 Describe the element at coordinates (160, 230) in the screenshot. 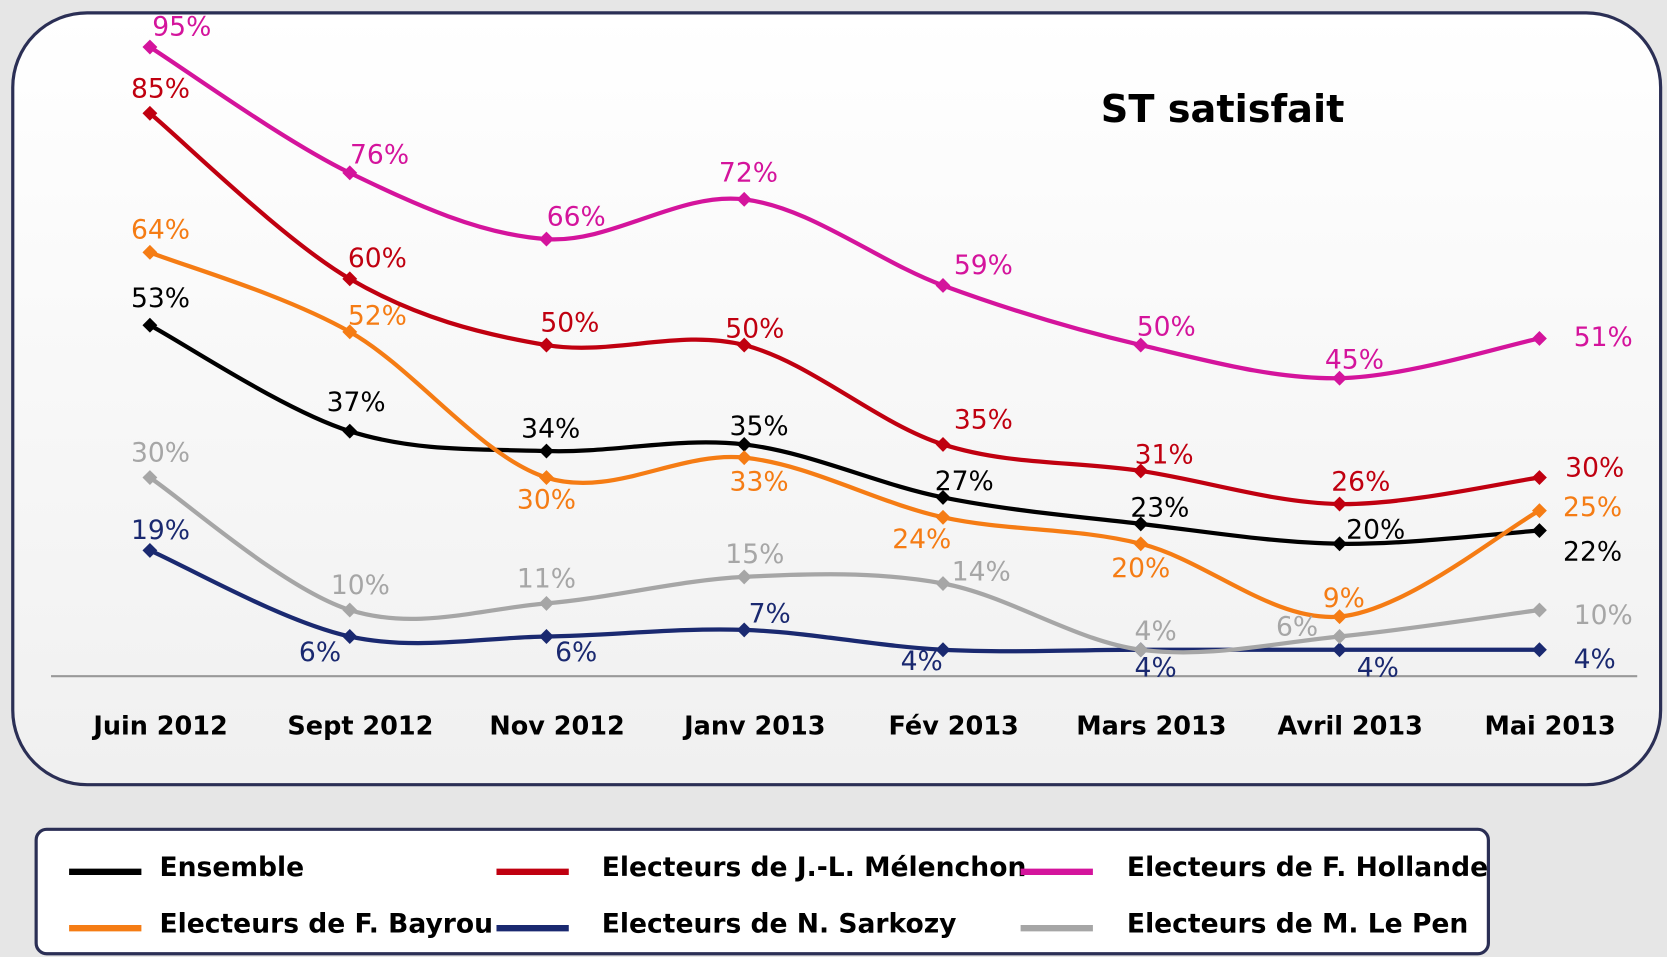

I see `data-label: 64%` at that location.